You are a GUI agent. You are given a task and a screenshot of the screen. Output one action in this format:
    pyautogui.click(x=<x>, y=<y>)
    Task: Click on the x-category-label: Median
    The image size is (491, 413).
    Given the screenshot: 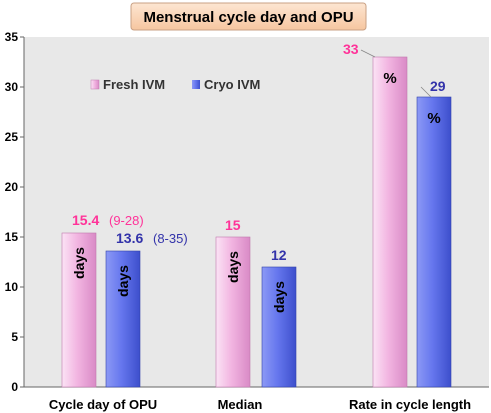 What is the action you would take?
    pyautogui.click(x=240, y=404)
    